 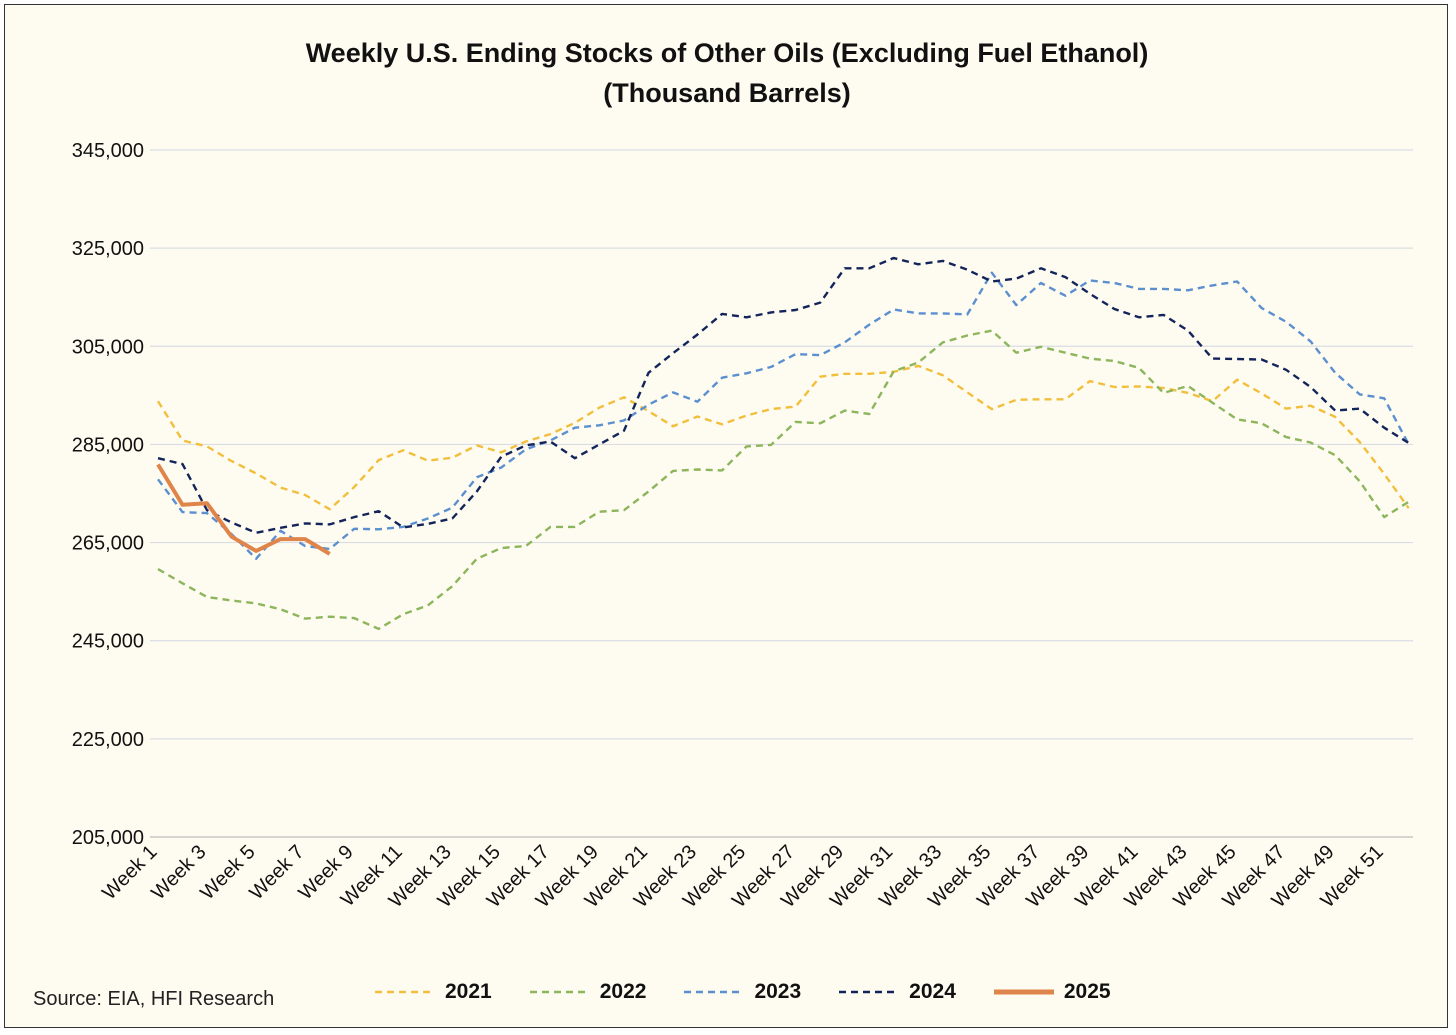 I want to click on legend-label: 2023, so click(x=778, y=991).